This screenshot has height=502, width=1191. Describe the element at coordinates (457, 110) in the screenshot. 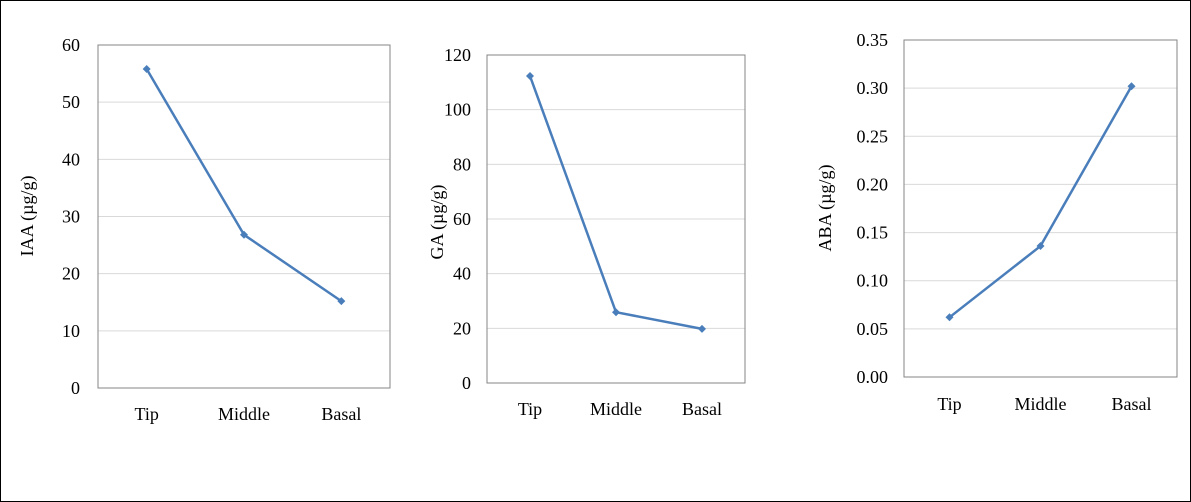

I see `y-tick-label: 100` at that location.